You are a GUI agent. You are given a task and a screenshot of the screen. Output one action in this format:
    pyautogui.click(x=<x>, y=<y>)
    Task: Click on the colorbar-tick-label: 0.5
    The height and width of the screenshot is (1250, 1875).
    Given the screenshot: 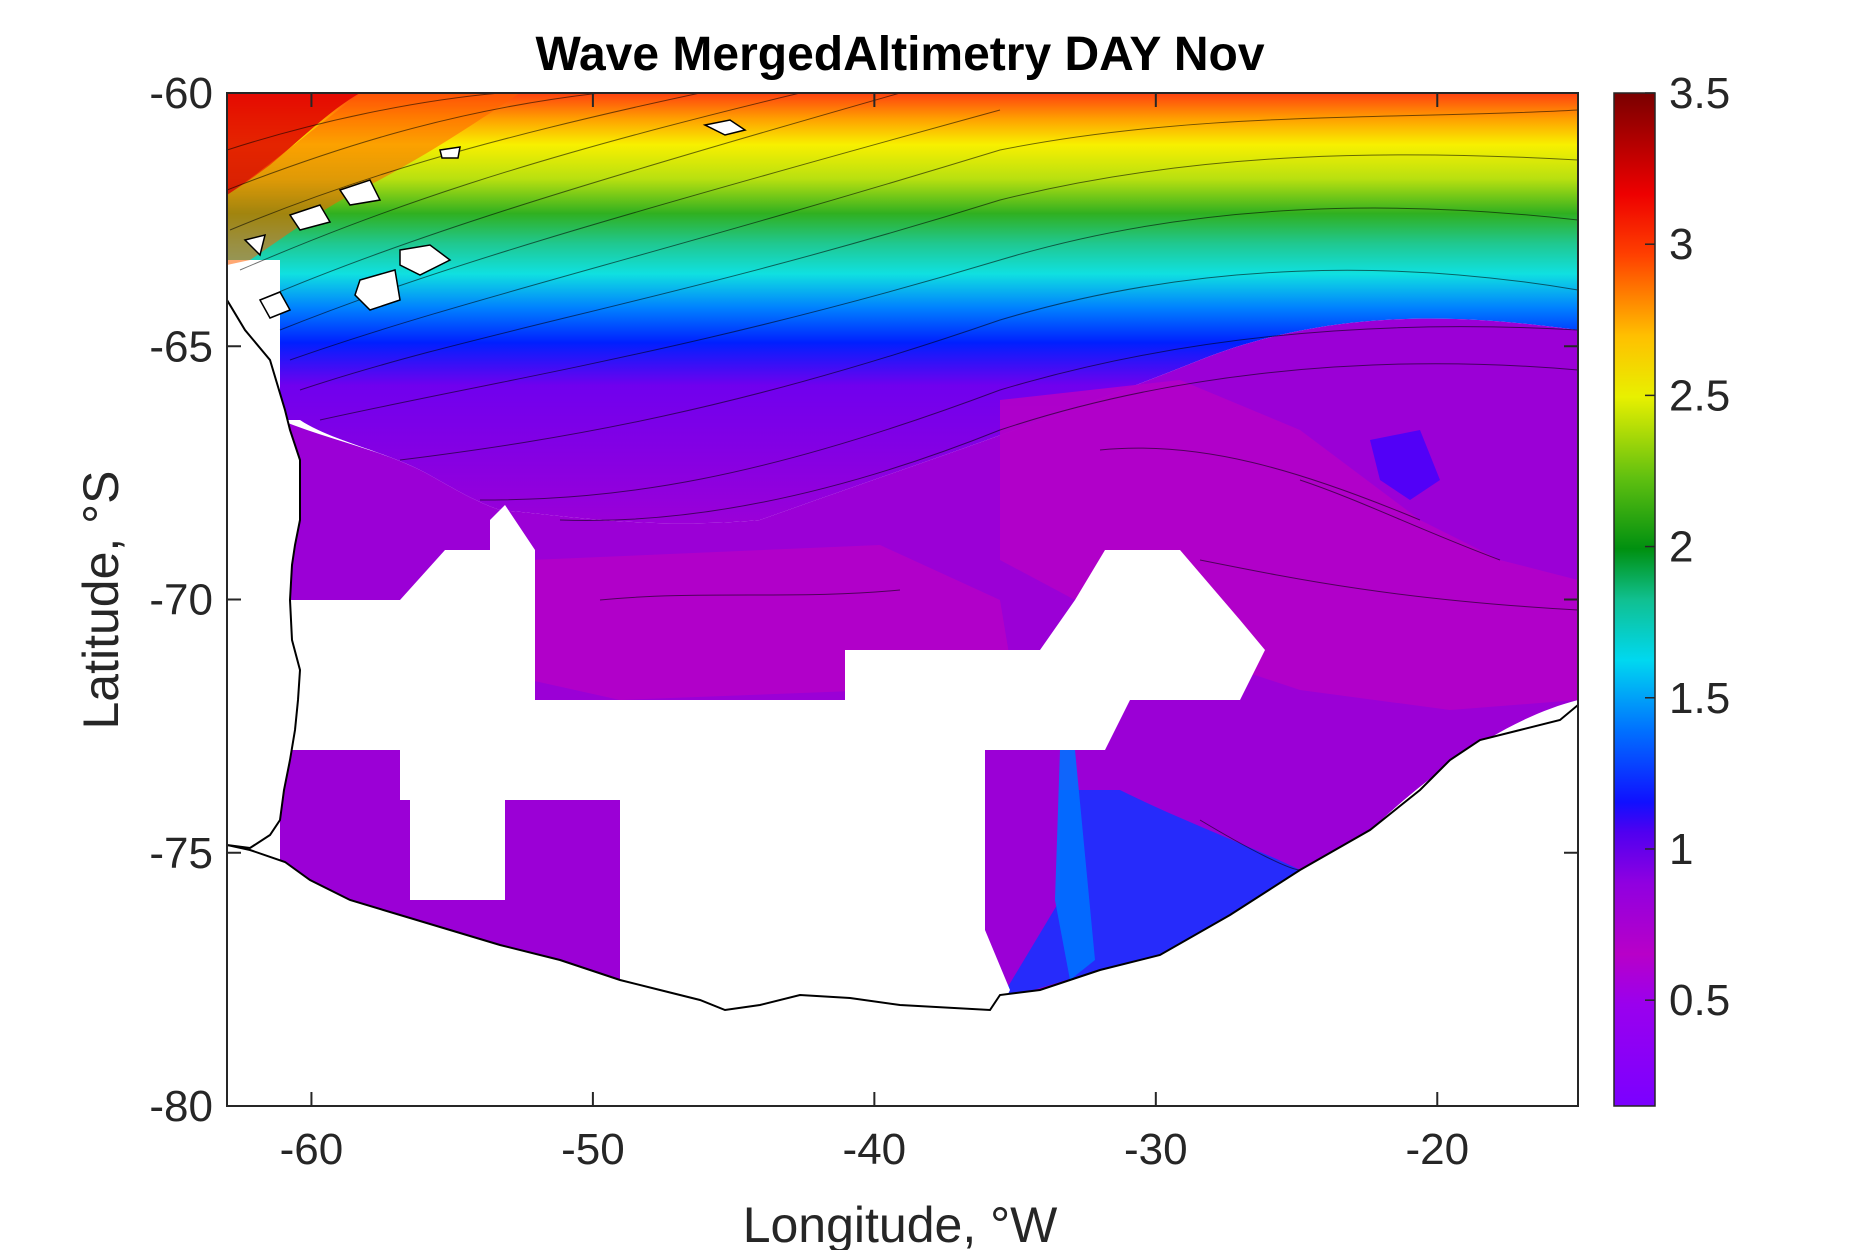 What is the action you would take?
    pyautogui.click(x=1699, y=1000)
    